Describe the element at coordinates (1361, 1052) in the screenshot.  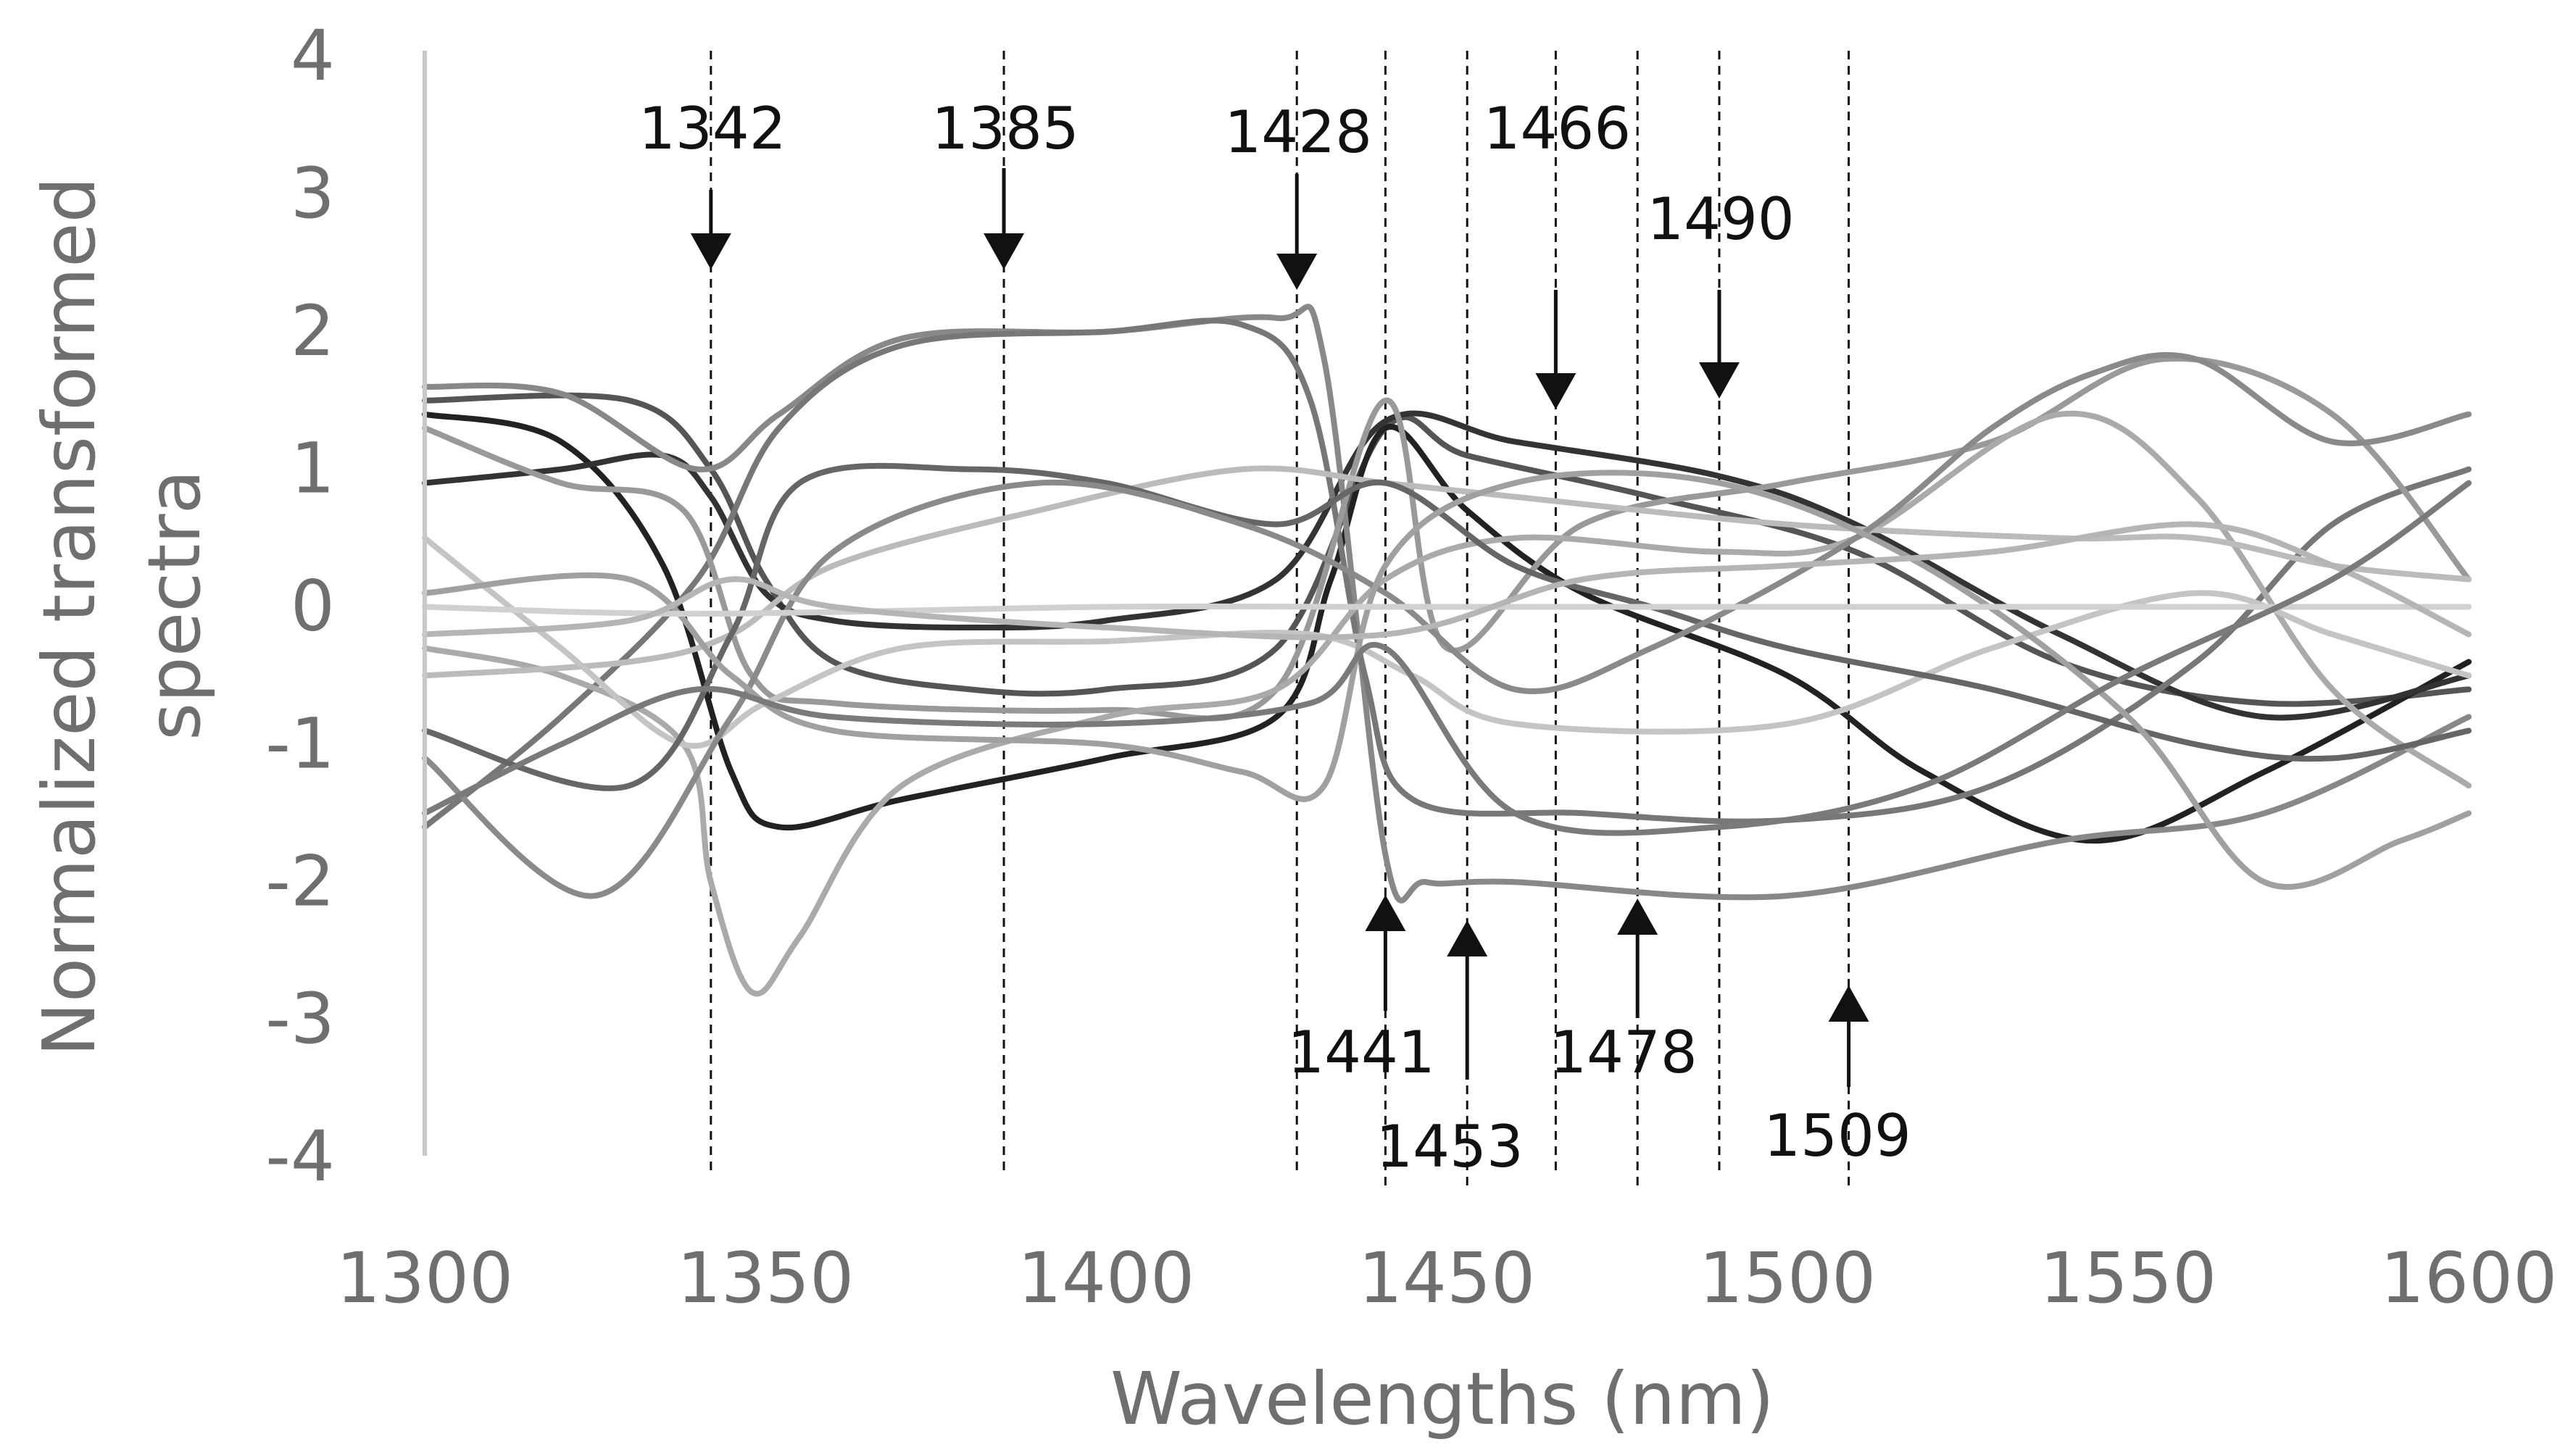
I see `peak-label-1441: 1441` at that location.